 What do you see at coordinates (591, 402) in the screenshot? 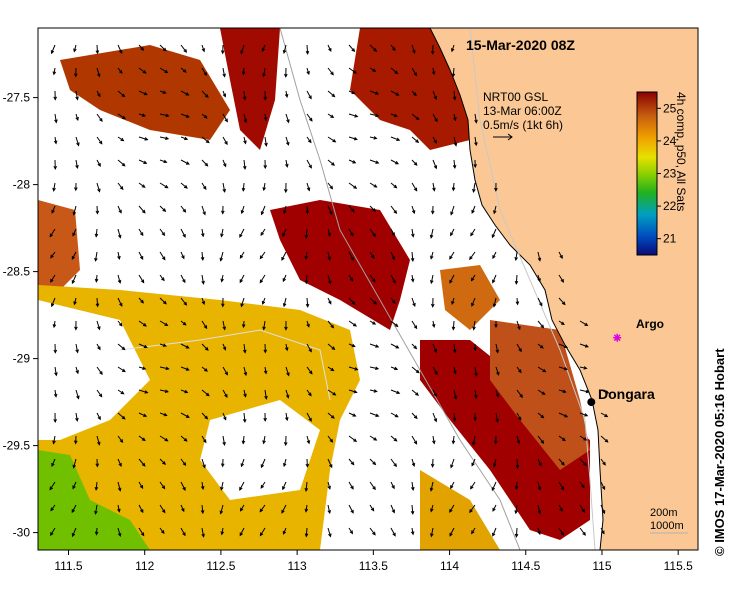
I see `dongara-dot-icon` at bounding box center [591, 402].